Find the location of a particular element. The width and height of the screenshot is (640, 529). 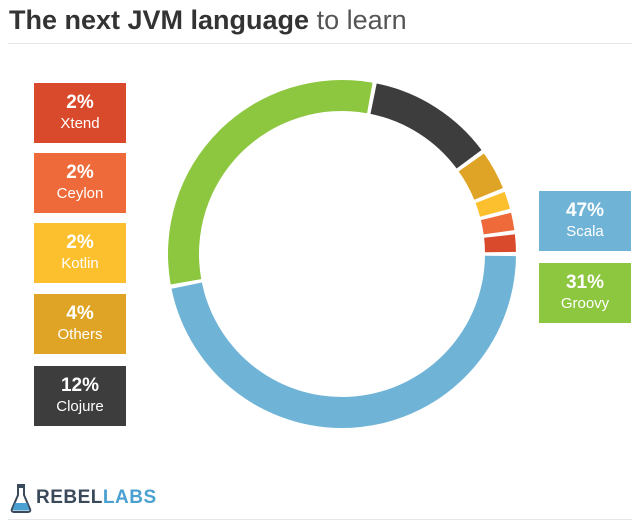

legend-item-scala: 47% Scala is located at coordinates (585, 221).